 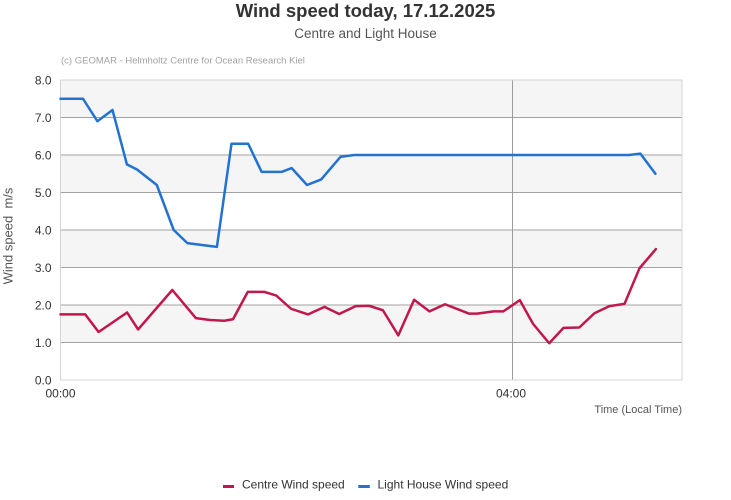 I want to click on svg-text: 04:00, so click(x=511, y=394).